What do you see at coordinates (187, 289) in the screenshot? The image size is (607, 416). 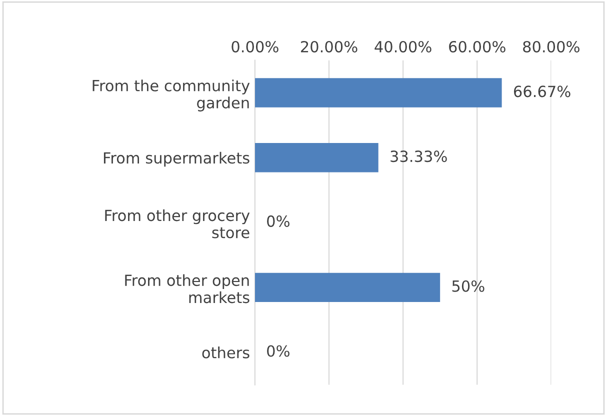 I see `y-tick-label: From other open markets` at bounding box center [187, 289].